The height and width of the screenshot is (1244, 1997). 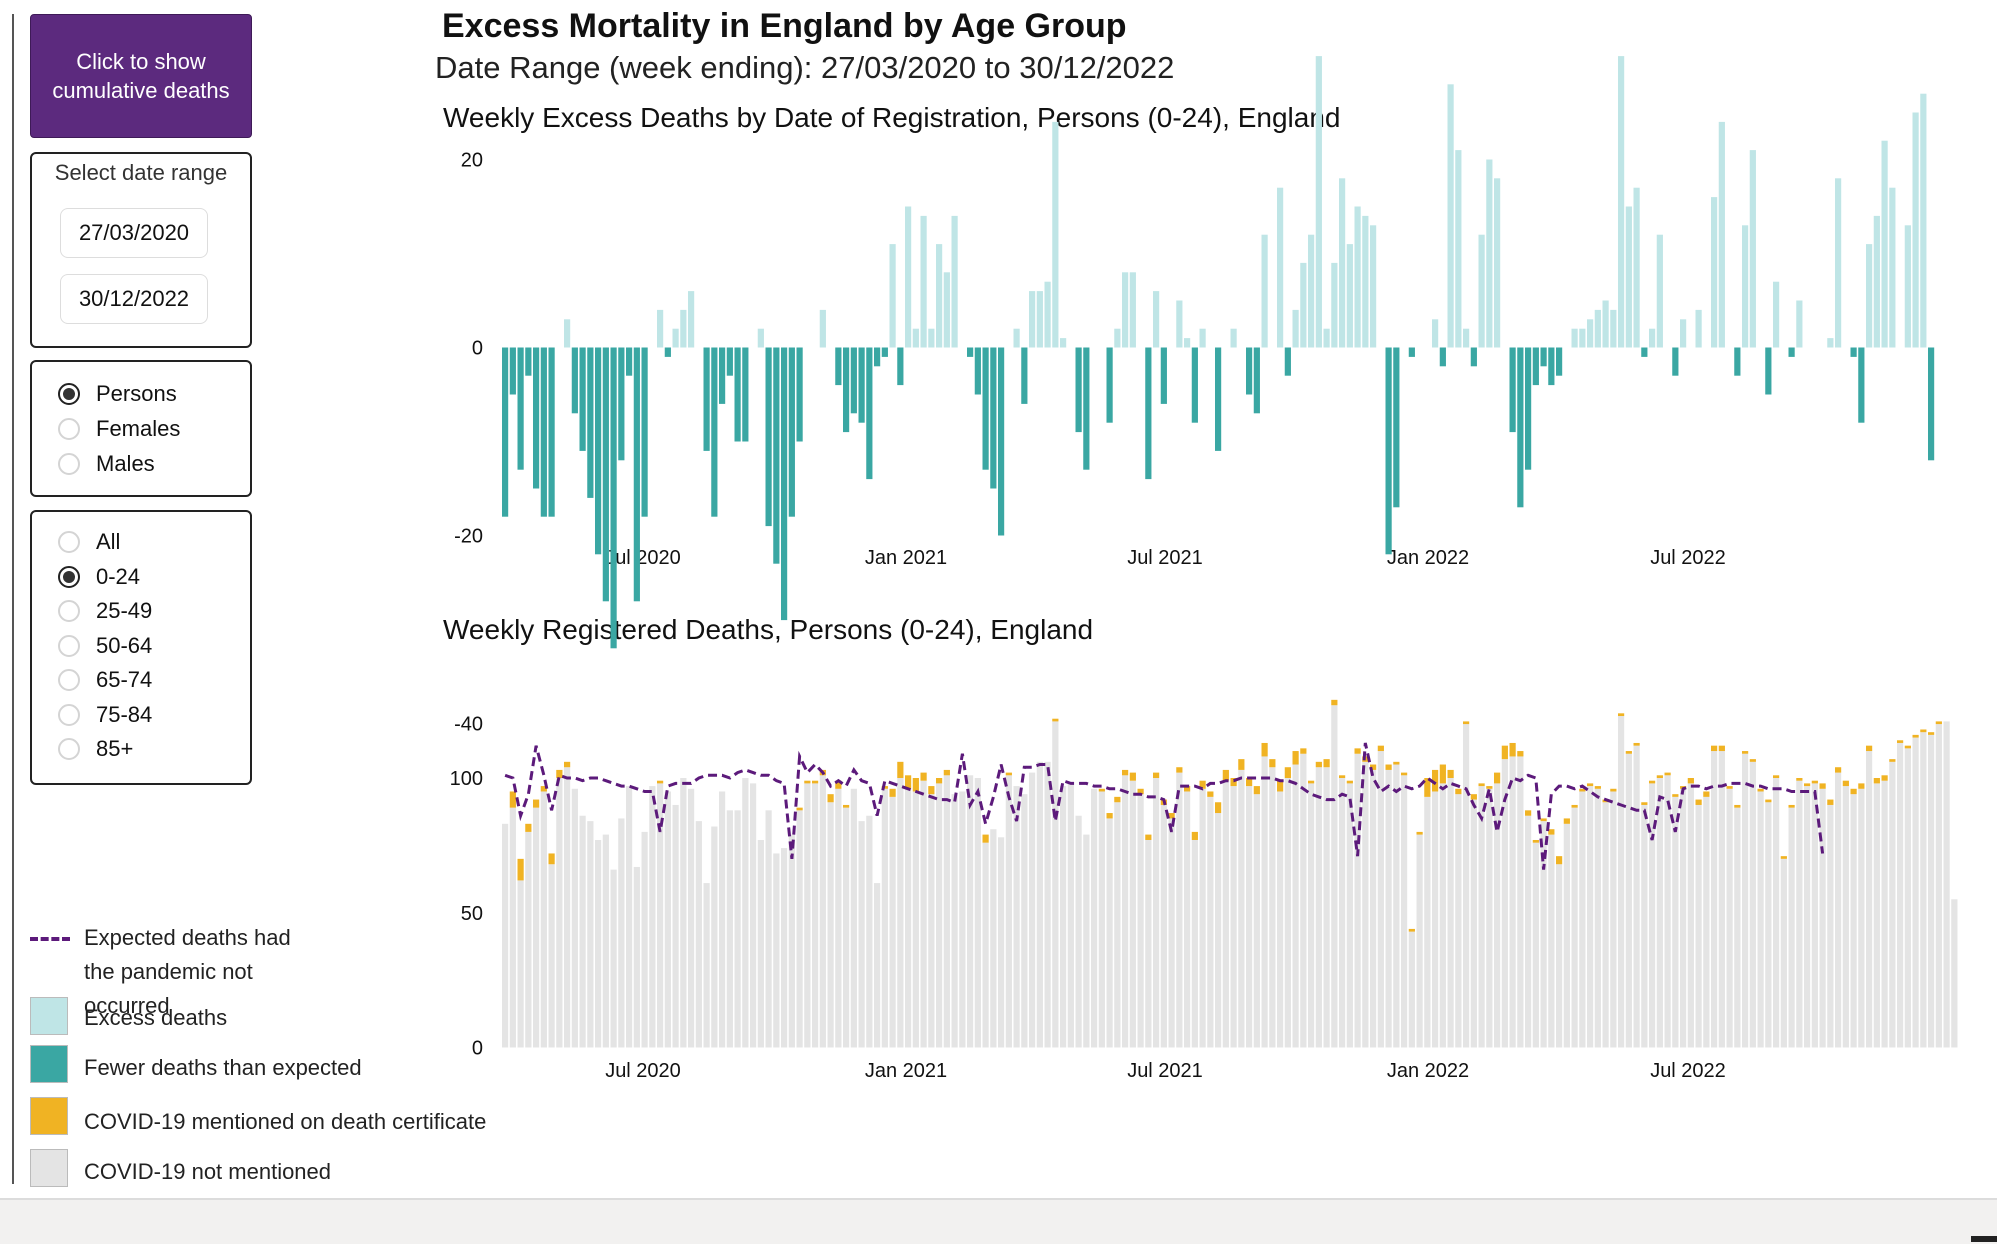 What do you see at coordinates (105, 680) in the screenshot?
I see `radio-age-65-74: 65-74` at bounding box center [105, 680].